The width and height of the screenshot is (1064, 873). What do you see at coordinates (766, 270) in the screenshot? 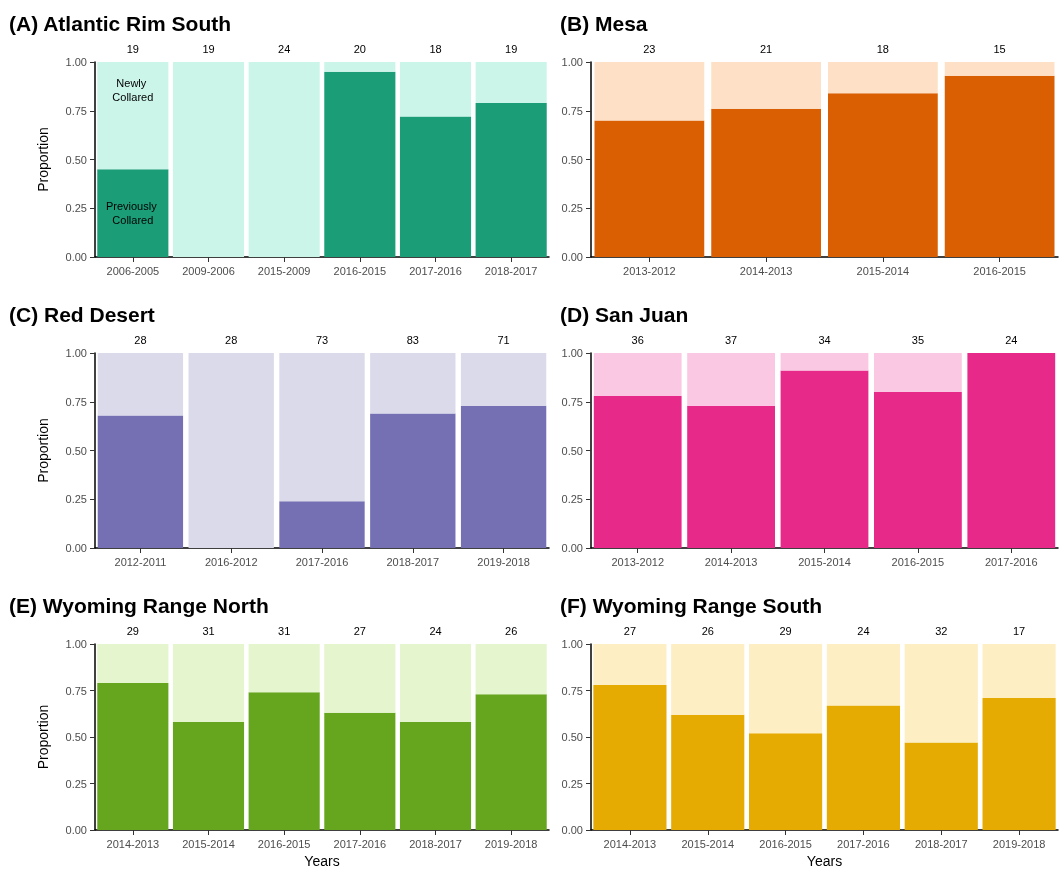
I see `x-tick-label: 2014-2013` at bounding box center [766, 270].